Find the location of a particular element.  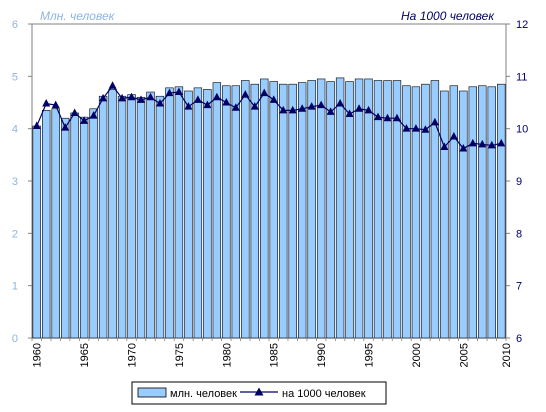

x-axis-tick-label: 1970 is located at coordinates (133, 355).